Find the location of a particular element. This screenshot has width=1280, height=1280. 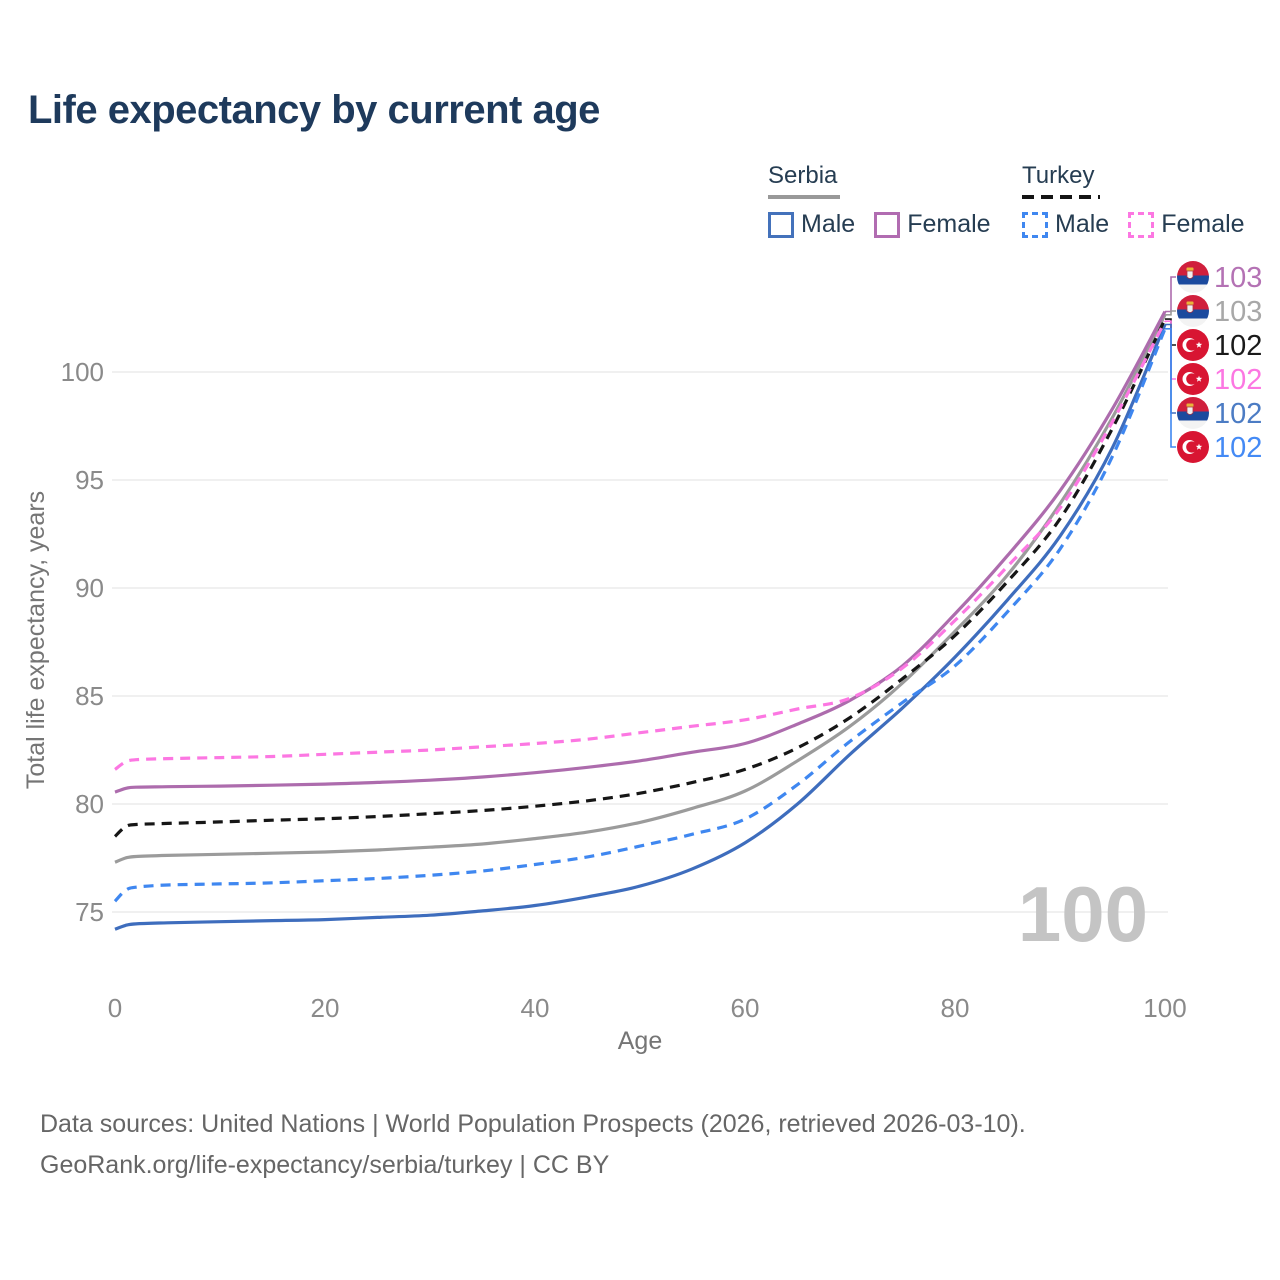

legend-items-turkey: Male Female is located at coordinates (1143, 224).